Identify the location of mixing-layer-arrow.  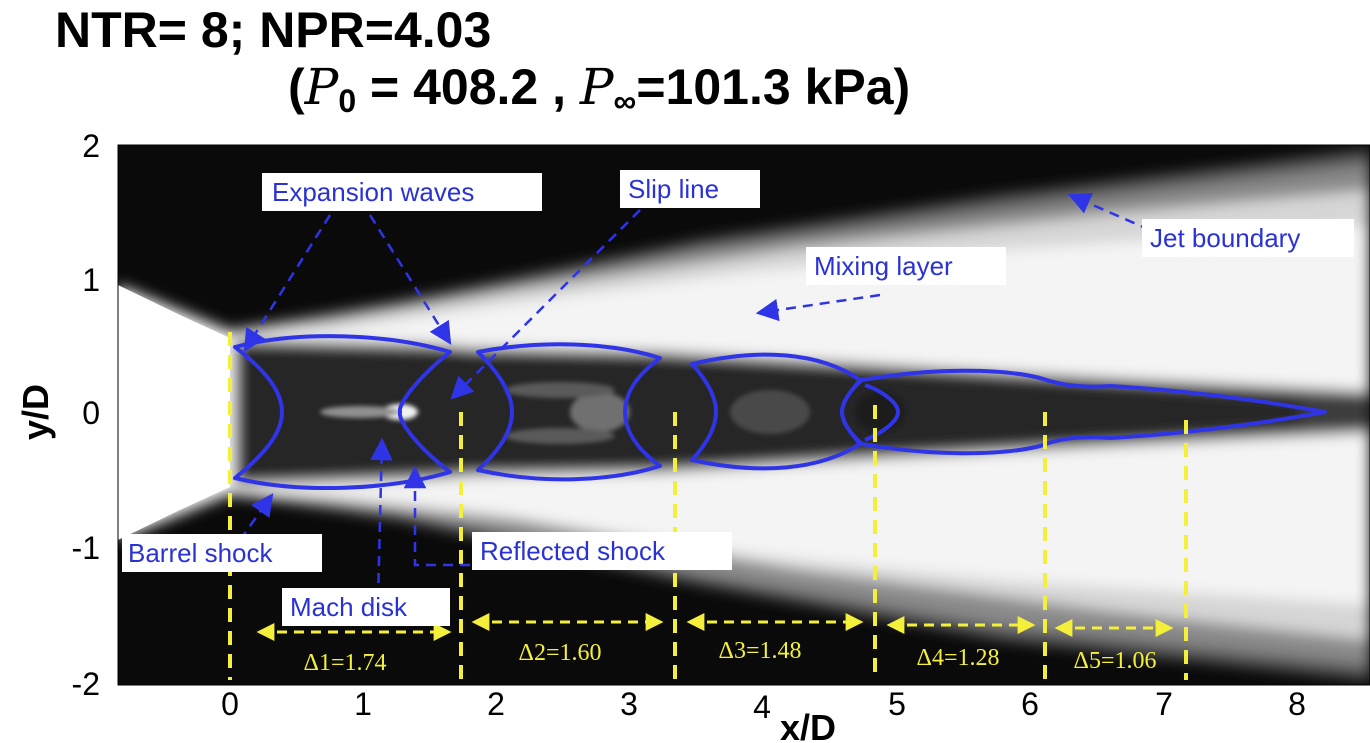
(818, 307).